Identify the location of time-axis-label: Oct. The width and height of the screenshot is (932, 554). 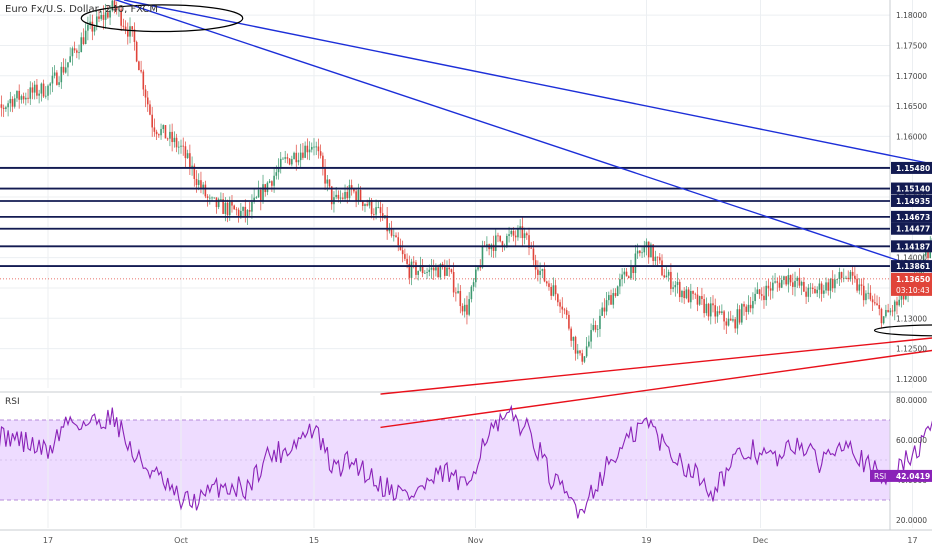
(181, 540).